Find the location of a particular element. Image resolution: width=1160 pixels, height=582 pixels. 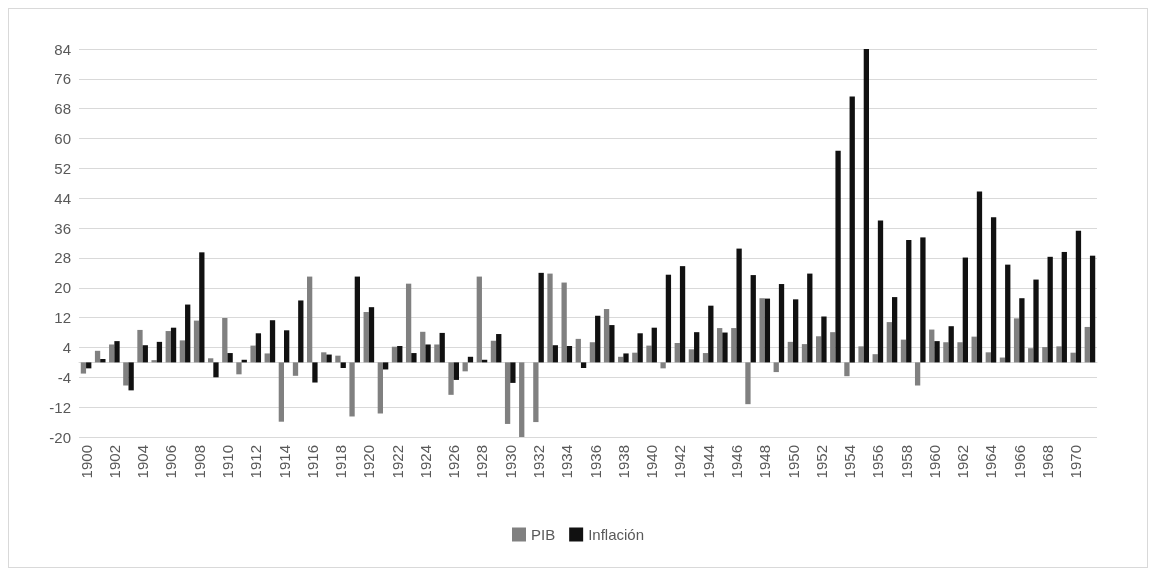

x-tick-label: 1924 is located at coordinates (425, 462).